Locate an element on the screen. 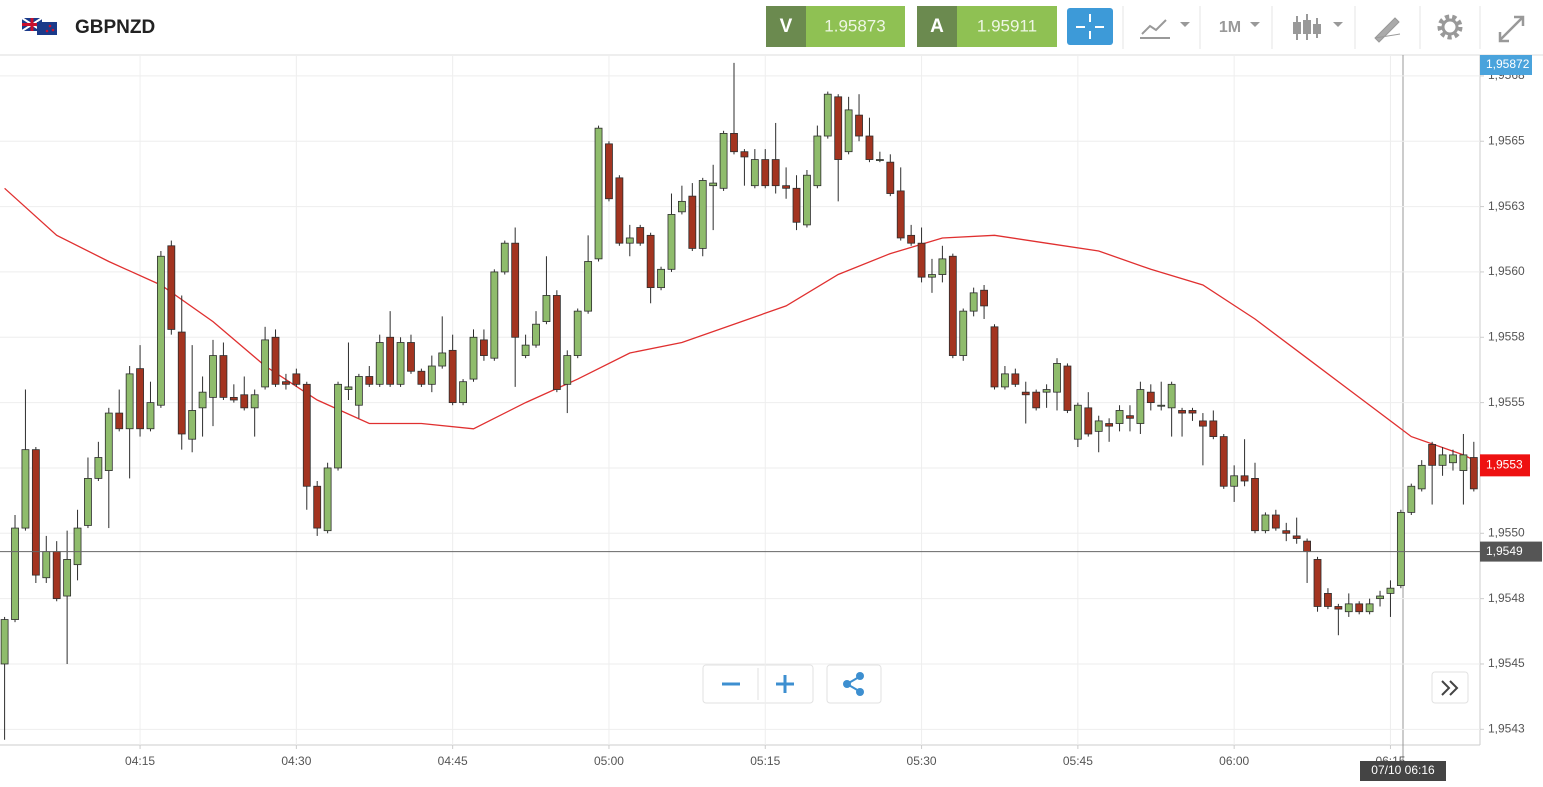 The image size is (1543, 787). bid-label-box is located at coordinates (786, 26).